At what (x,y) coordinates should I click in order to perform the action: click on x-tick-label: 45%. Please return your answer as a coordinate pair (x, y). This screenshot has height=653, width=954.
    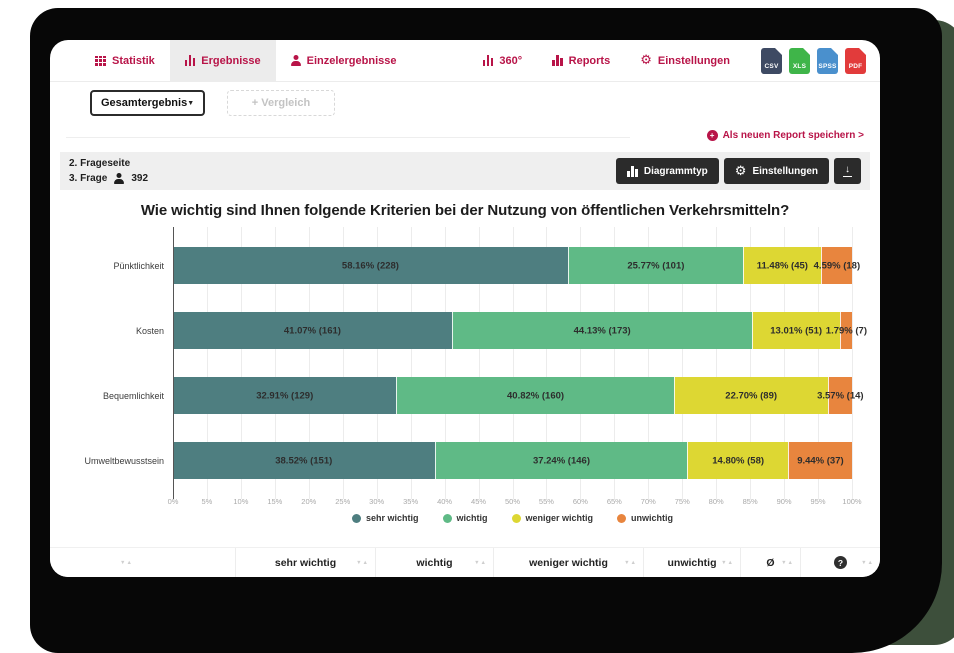
    Looking at the image, I should click on (479, 501).